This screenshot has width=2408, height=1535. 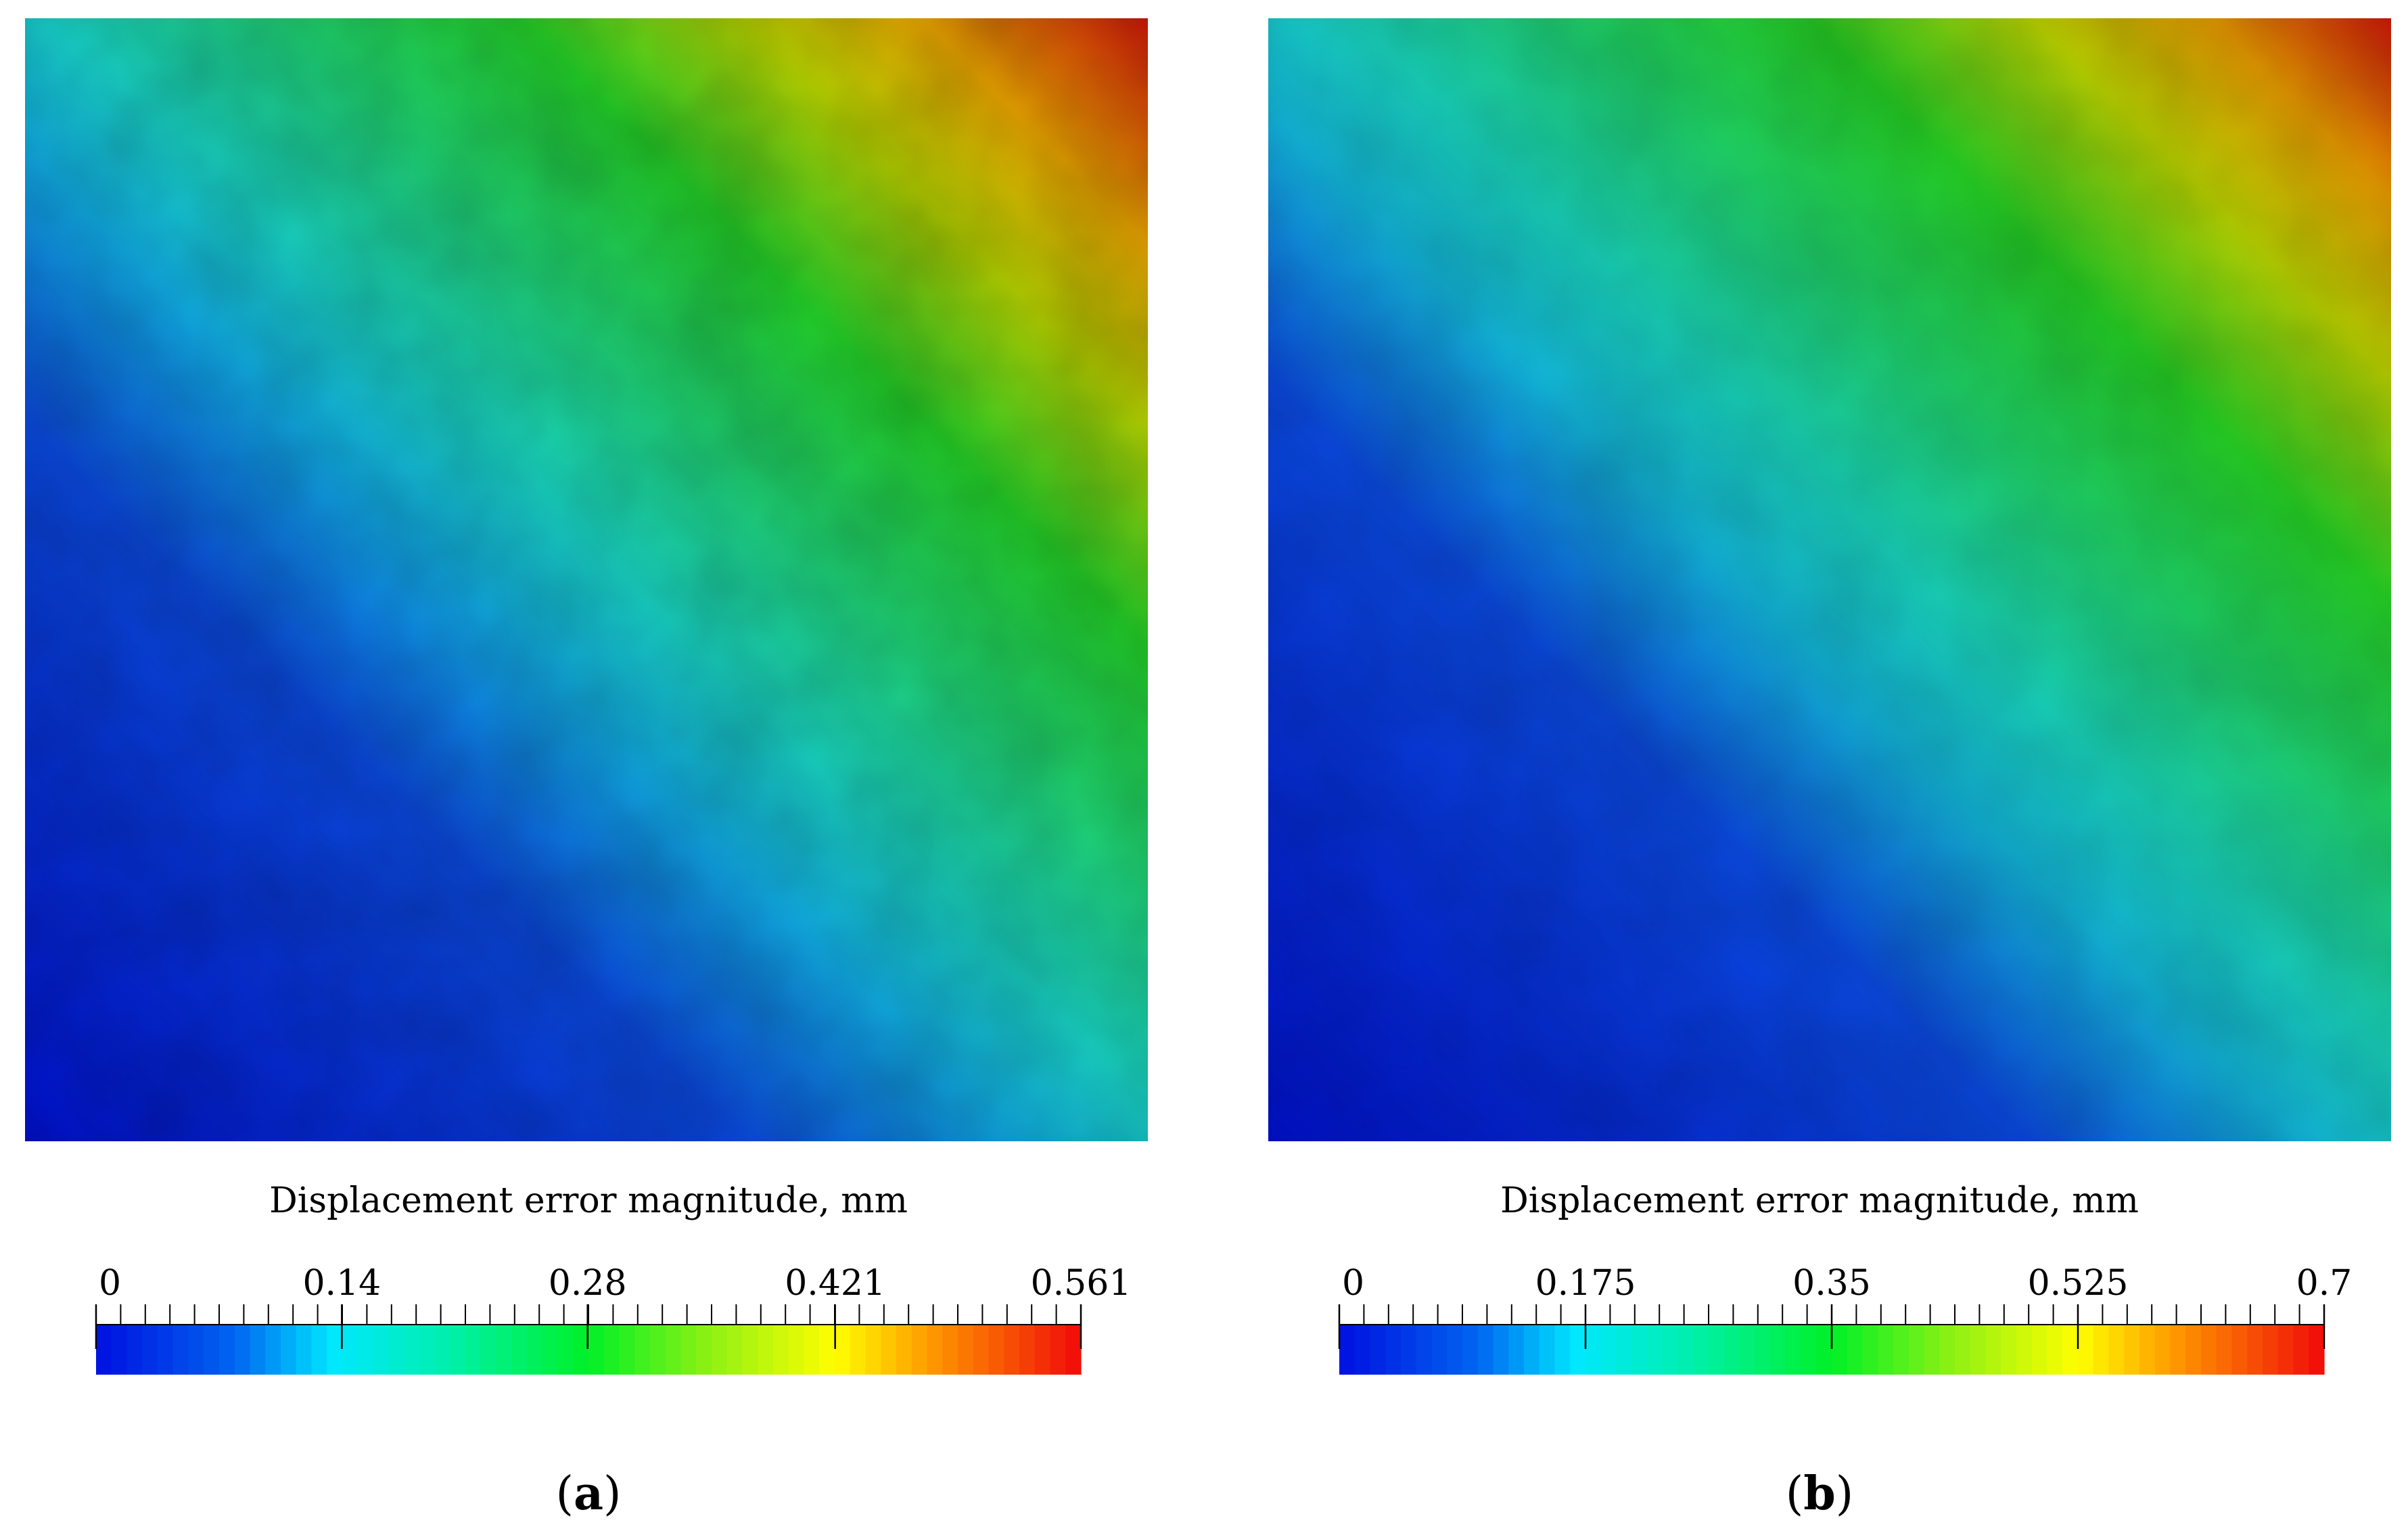 I want to click on colorbar: 0 0.175 0.35 0.525 0.7, so click(x=1845, y=1319).